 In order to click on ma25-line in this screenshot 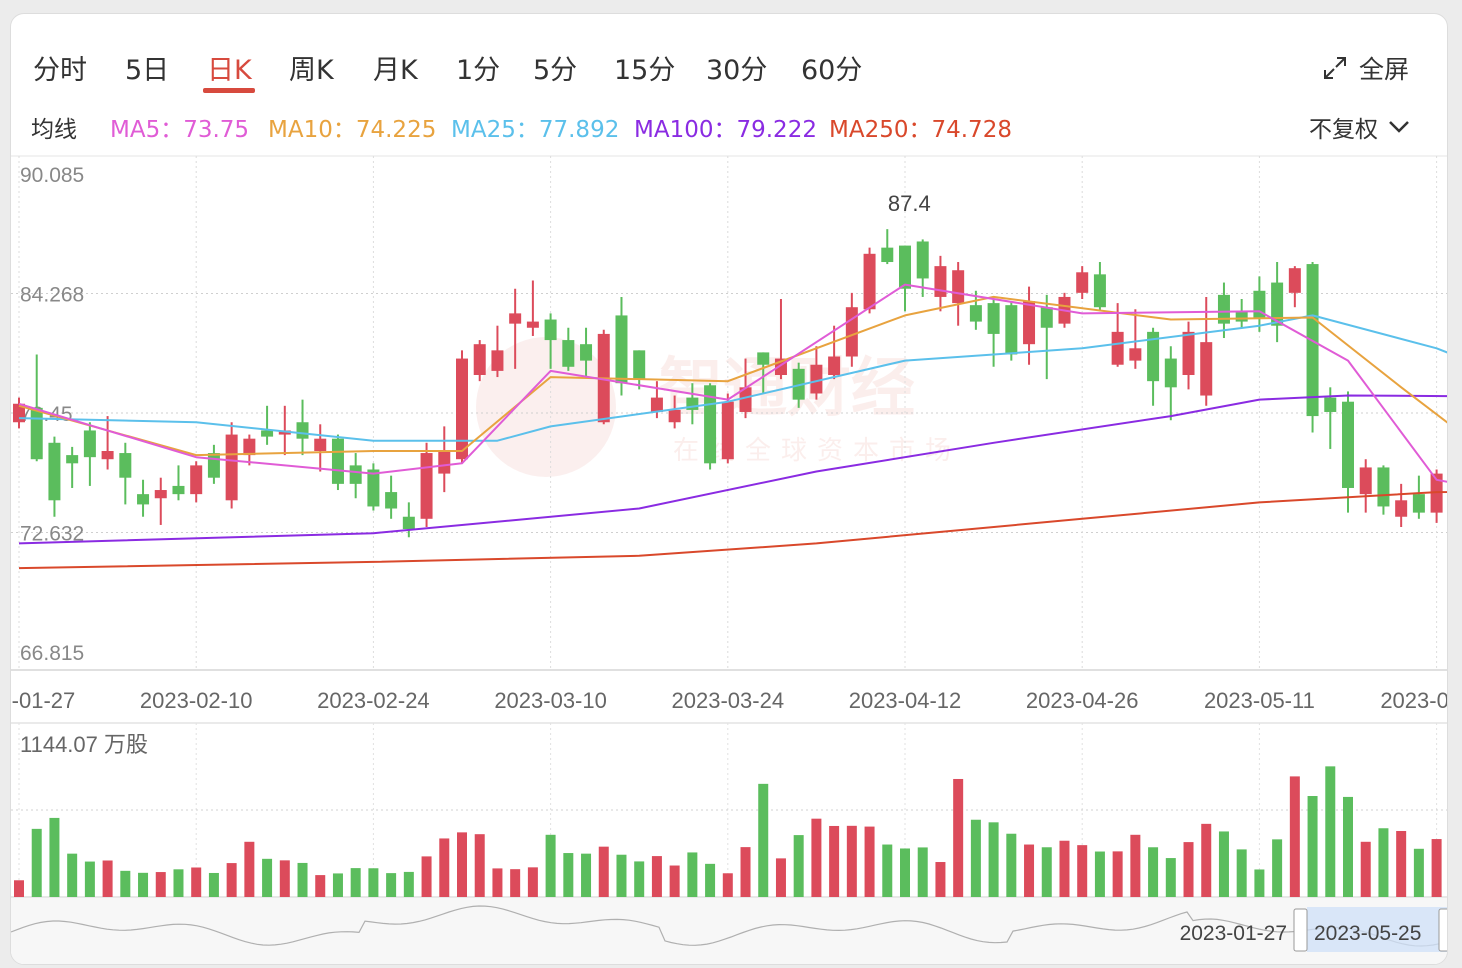, I will do `click(732, 378)`.